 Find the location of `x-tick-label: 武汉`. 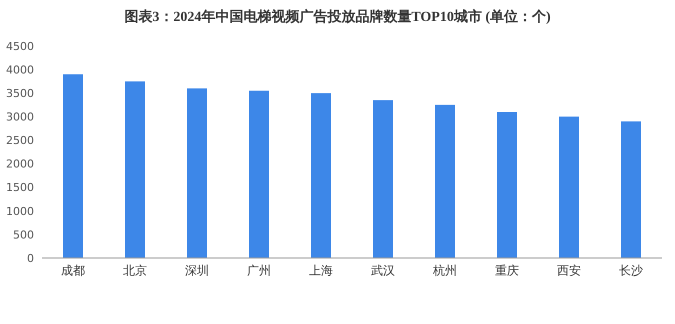

x-tick-label: 武汉 is located at coordinates (383, 271).